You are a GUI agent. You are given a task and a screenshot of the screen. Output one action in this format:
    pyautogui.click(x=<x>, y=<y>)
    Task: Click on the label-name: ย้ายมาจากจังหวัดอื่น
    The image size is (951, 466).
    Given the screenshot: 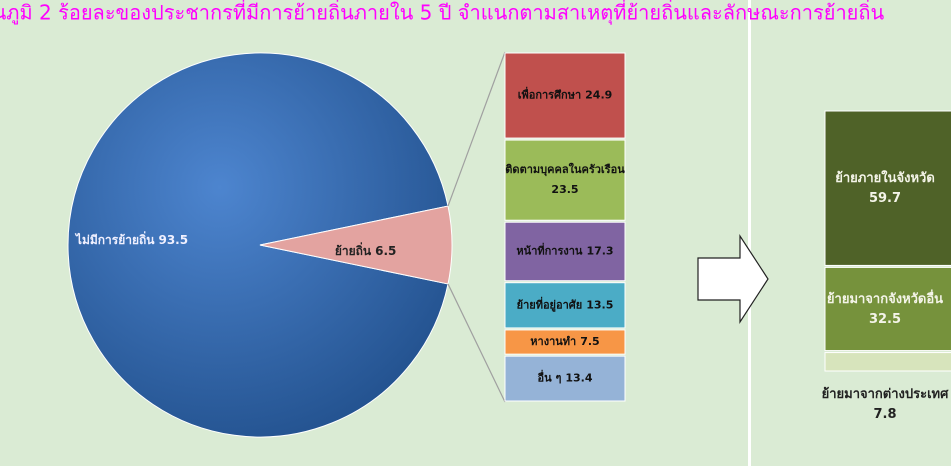 What is the action you would take?
    pyautogui.click(x=885, y=297)
    